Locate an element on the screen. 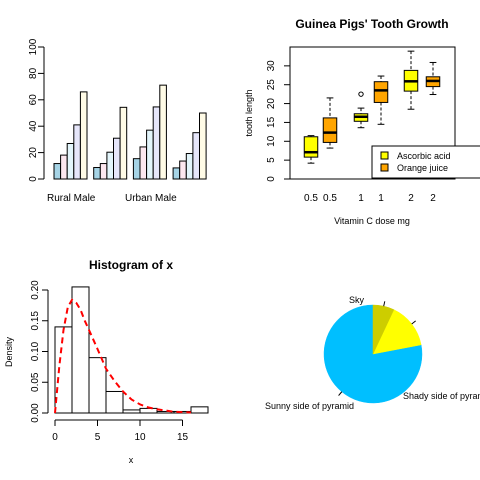 The image size is (480, 480). x-axis-label: x is located at coordinates (131, 460).